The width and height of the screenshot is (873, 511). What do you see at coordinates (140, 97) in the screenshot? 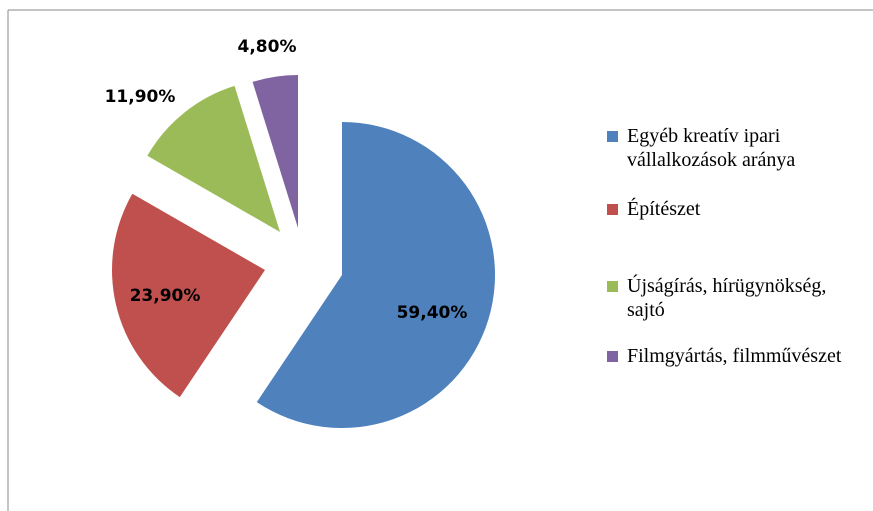
I see `data-label: 11,90%` at bounding box center [140, 97].